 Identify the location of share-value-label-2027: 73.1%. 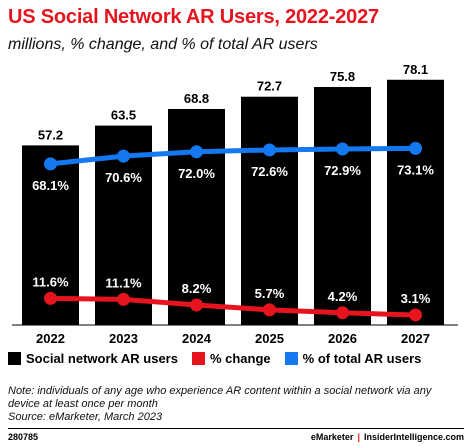
(415, 169).